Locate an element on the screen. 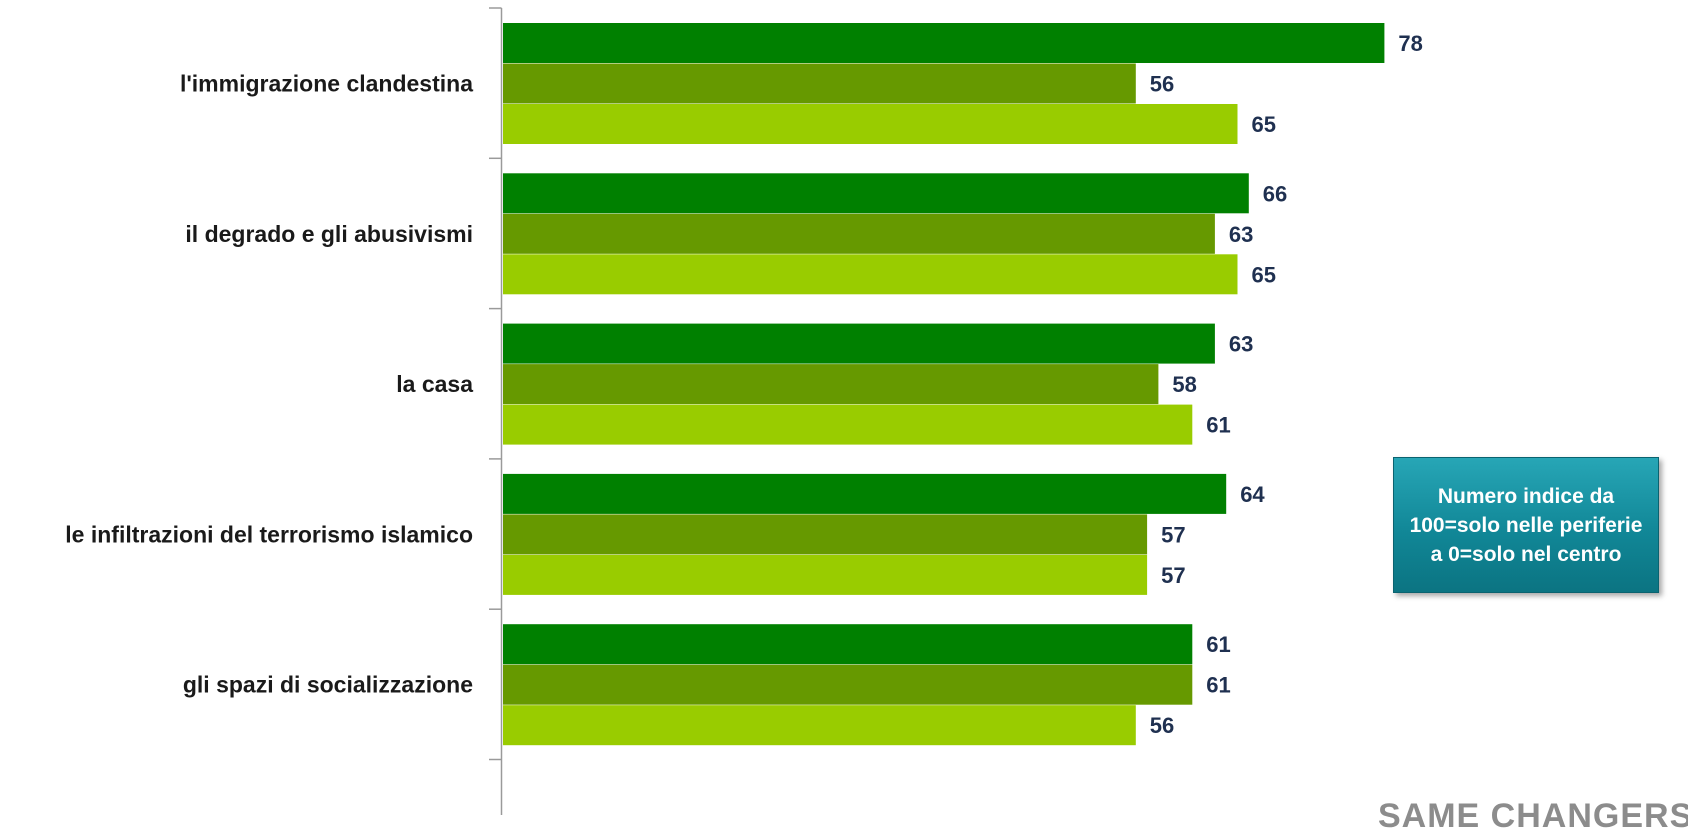 Image resolution: width=1688 pixels, height=836 pixels. category-label: il degrado e gli abusivismi is located at coordinates (329, 234).